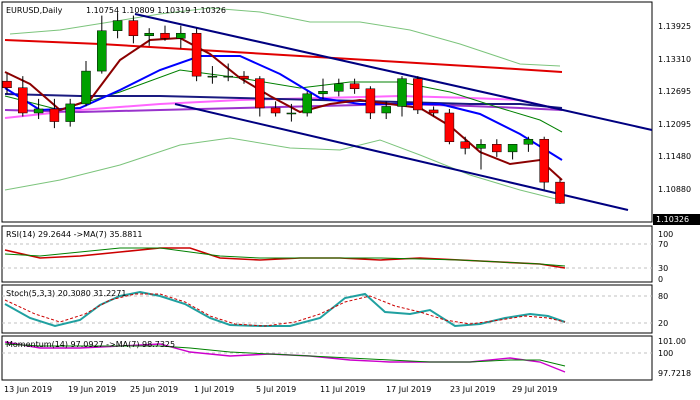  I want to click on ohlc-header: 1.10754 1.10809 1.10319 1.10326, so click(156, 10).